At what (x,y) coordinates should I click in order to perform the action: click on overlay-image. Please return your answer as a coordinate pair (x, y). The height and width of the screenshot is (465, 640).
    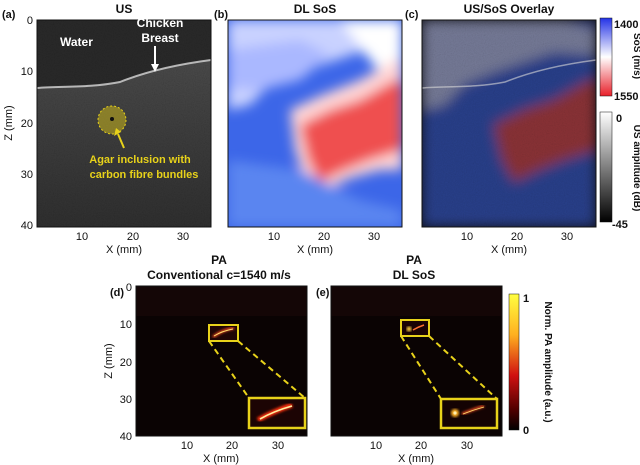
    Looking at the image, I should click on (509, 123).